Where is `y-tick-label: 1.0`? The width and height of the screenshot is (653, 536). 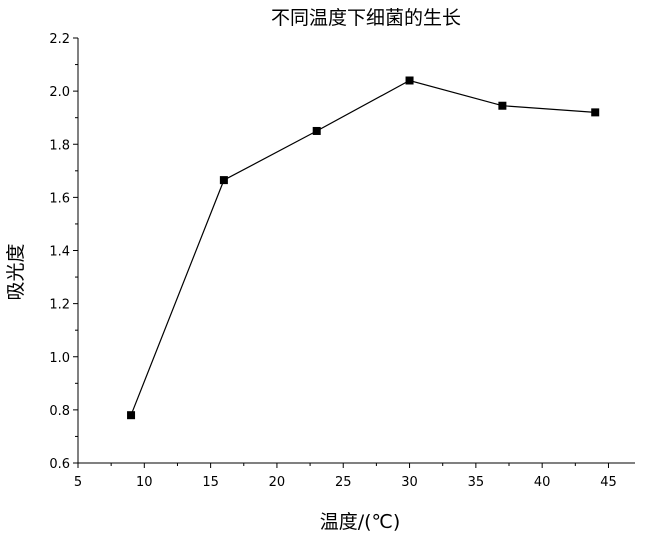 y-tick-label: 1.0 is located at coordinates (59, 358).